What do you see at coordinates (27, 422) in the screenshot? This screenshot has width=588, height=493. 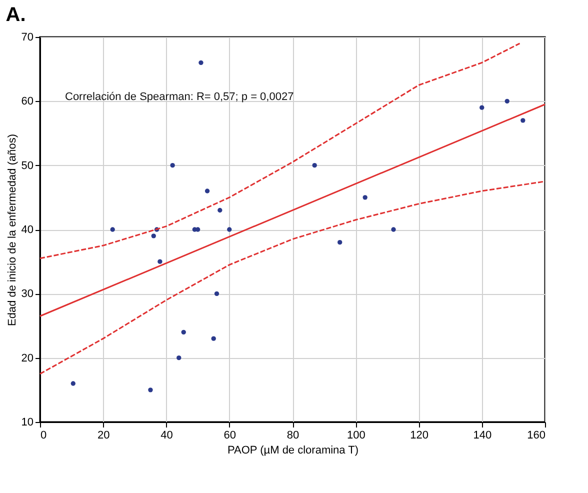 I see `y-tick-label: 10` at bounding box center [27, 422].